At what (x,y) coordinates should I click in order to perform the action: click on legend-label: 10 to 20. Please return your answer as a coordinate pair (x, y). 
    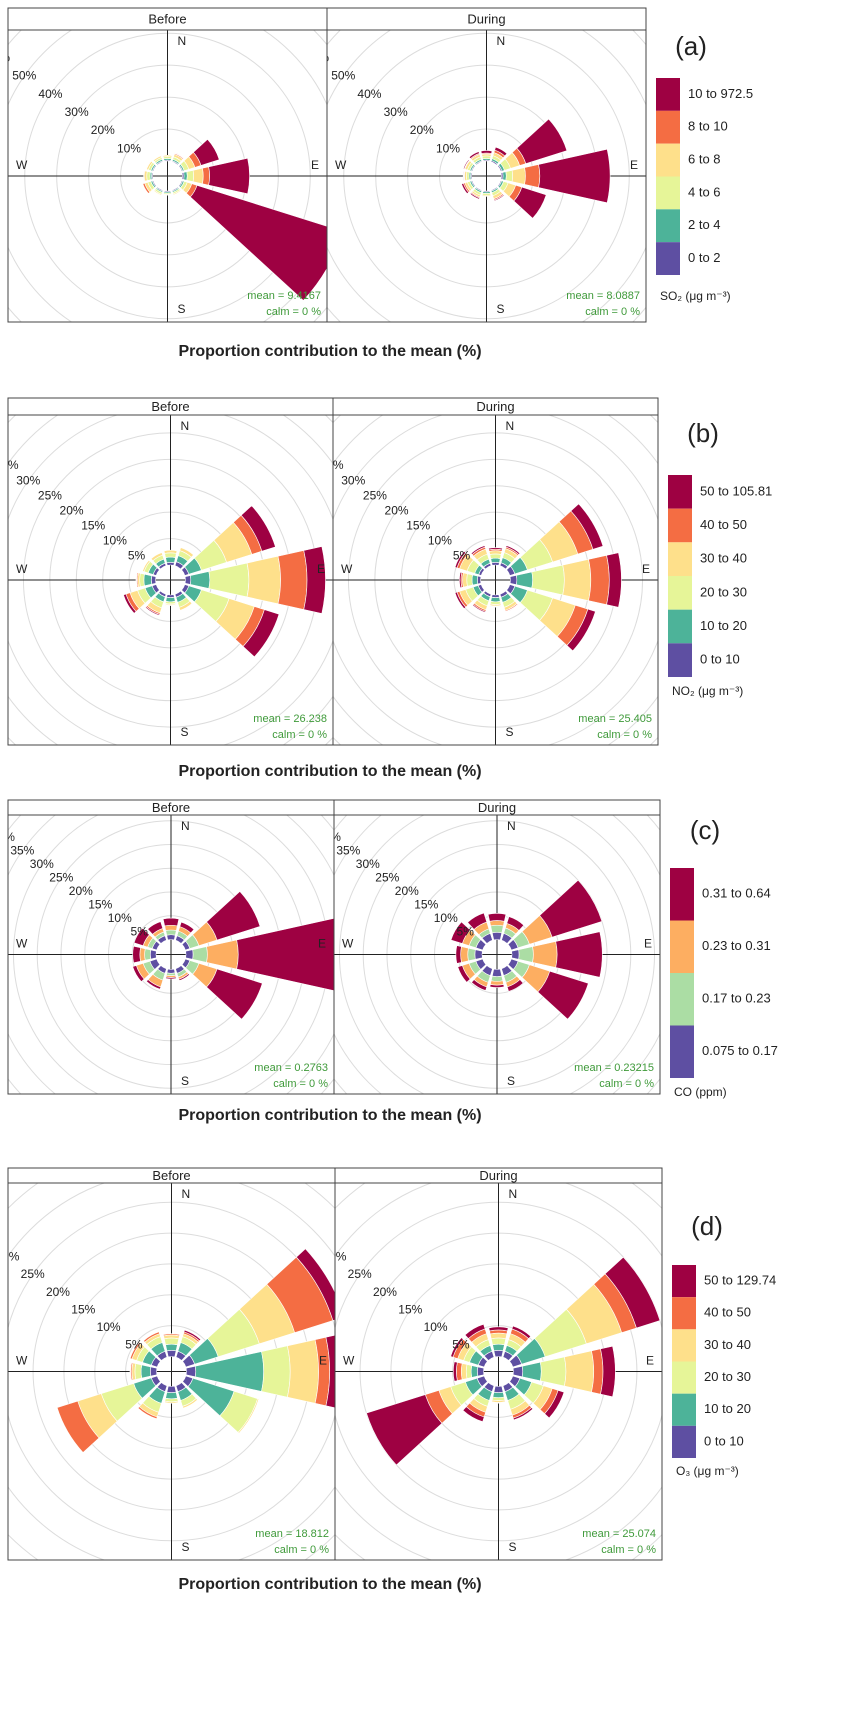
    Looking at the image, I should click on (727, 1408).